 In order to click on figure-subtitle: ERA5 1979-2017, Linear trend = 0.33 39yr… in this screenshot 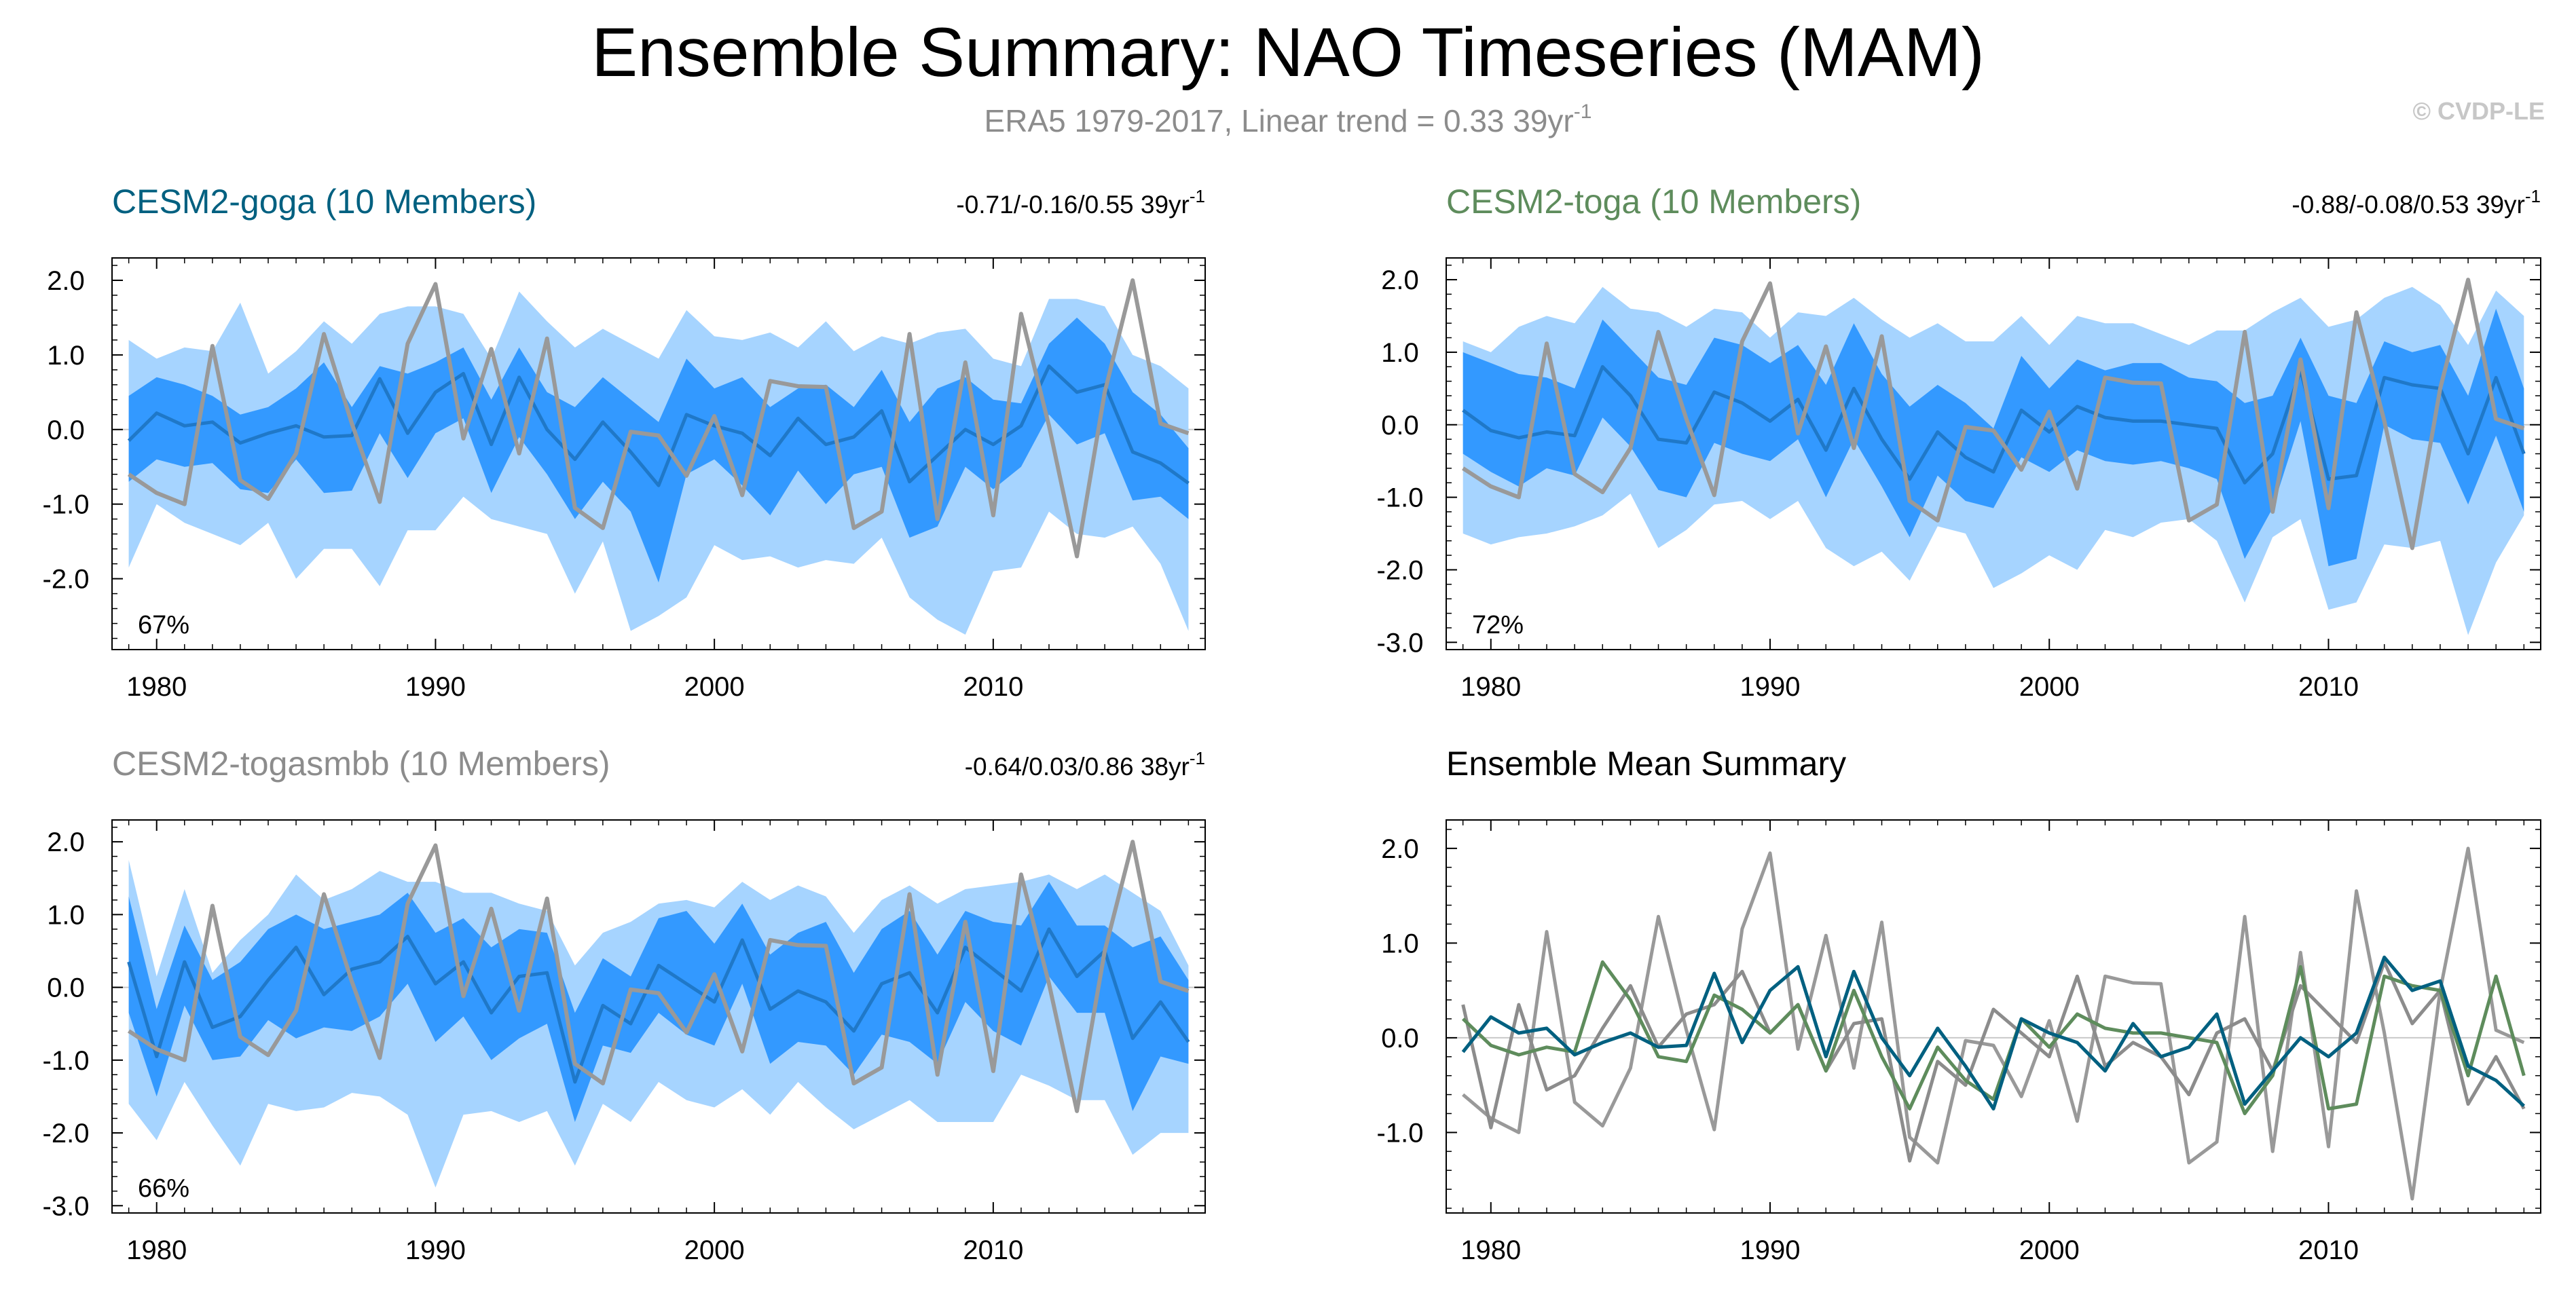, I will do `click(1288, 119)`.